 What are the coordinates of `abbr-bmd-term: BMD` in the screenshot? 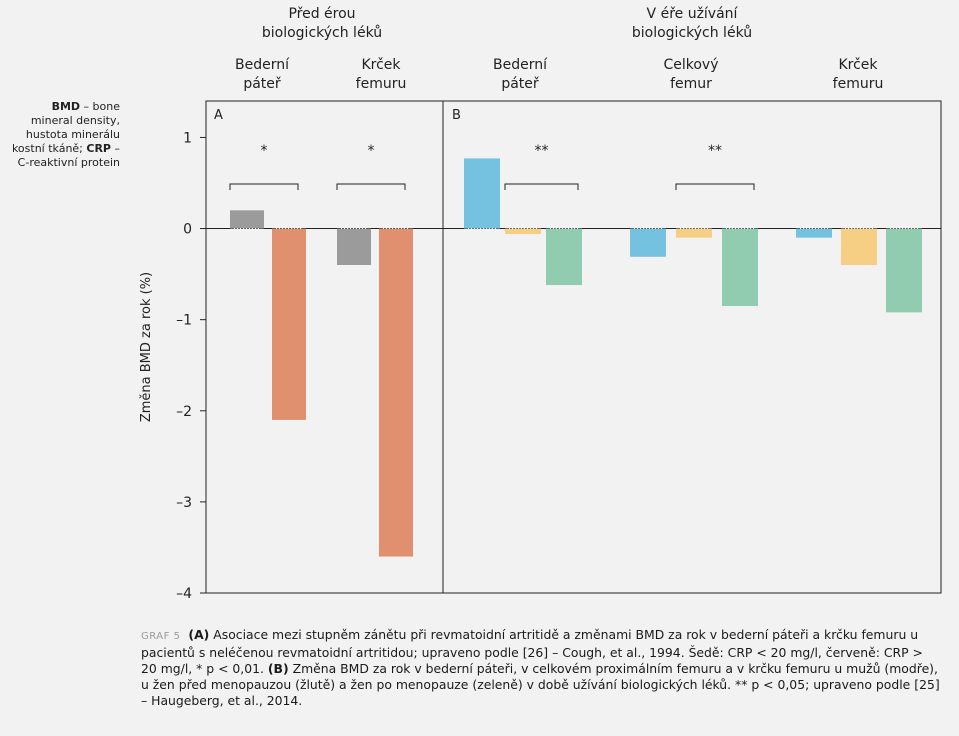 It's located at (66, 106).